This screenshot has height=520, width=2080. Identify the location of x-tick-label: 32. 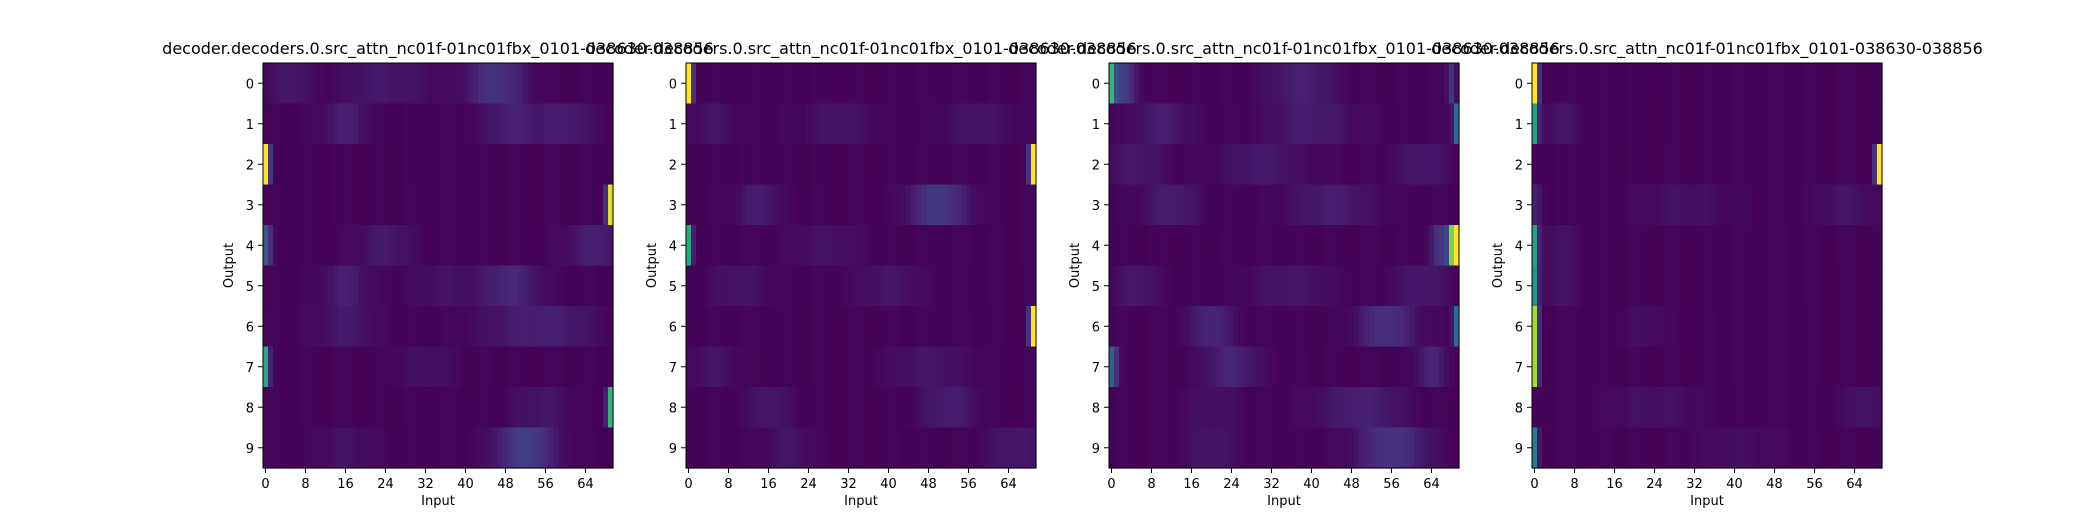
(425, 484).